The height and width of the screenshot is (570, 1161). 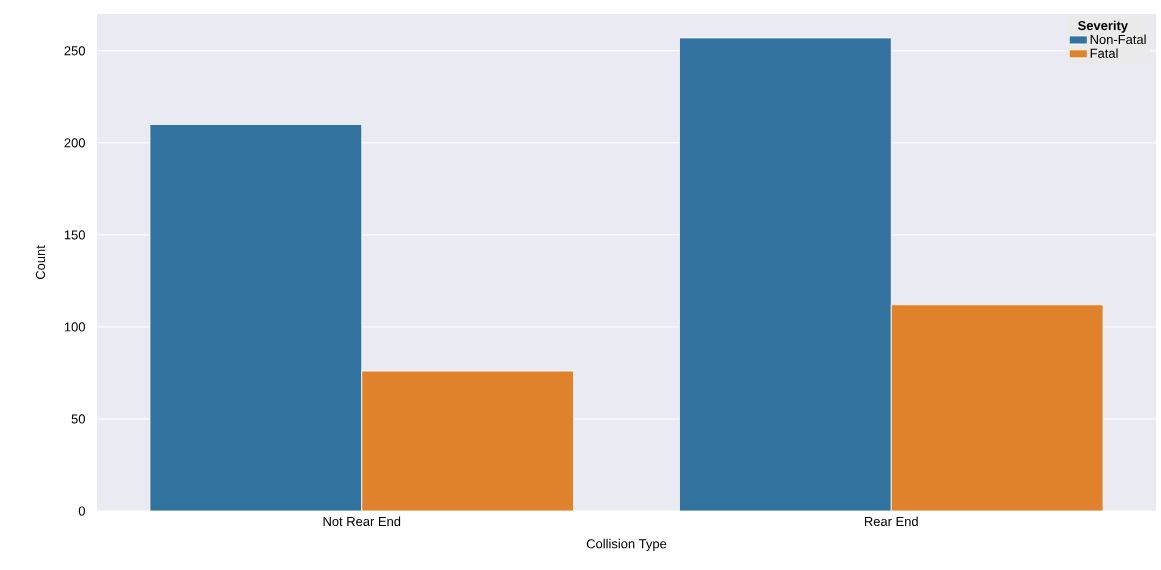 What do you see at coordinates (81, 511) in the screenshot?
I see `y-tick-label: 0` at bounding box center [81, 511].